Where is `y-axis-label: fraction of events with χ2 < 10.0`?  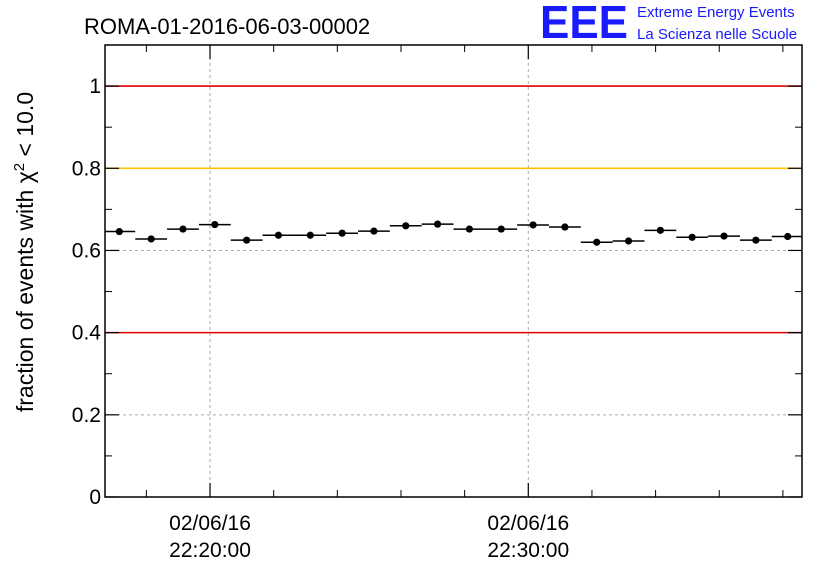
y-axis-label: fraction of events with χ2 < 10.0 is located at coordinates (24, 252).